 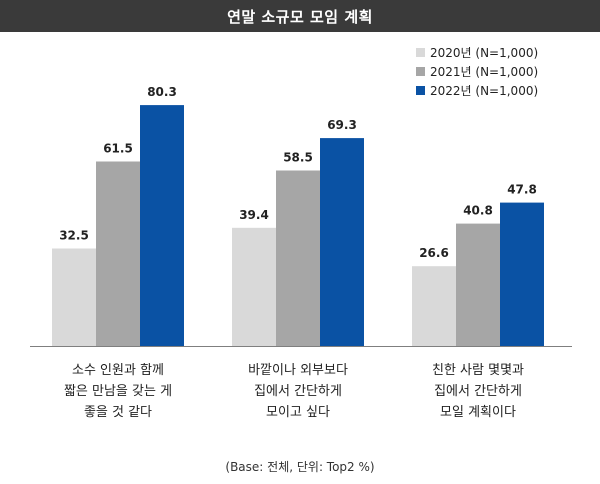 What do you see at coordinates (478, 412) in the screenshot?
I see `category-label-3-3: 모일 계획이다` at bounding box center [478, 412].